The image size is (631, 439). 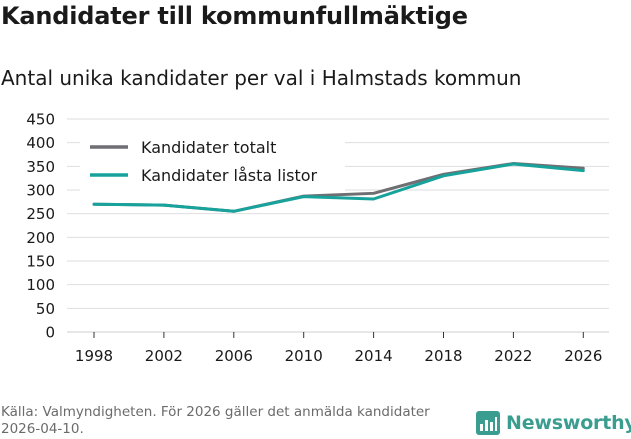 What do you see at coordinates (304, 356) in the screenshot?
I see `x-tick-label: 2010` at bounding box center [304, 356].